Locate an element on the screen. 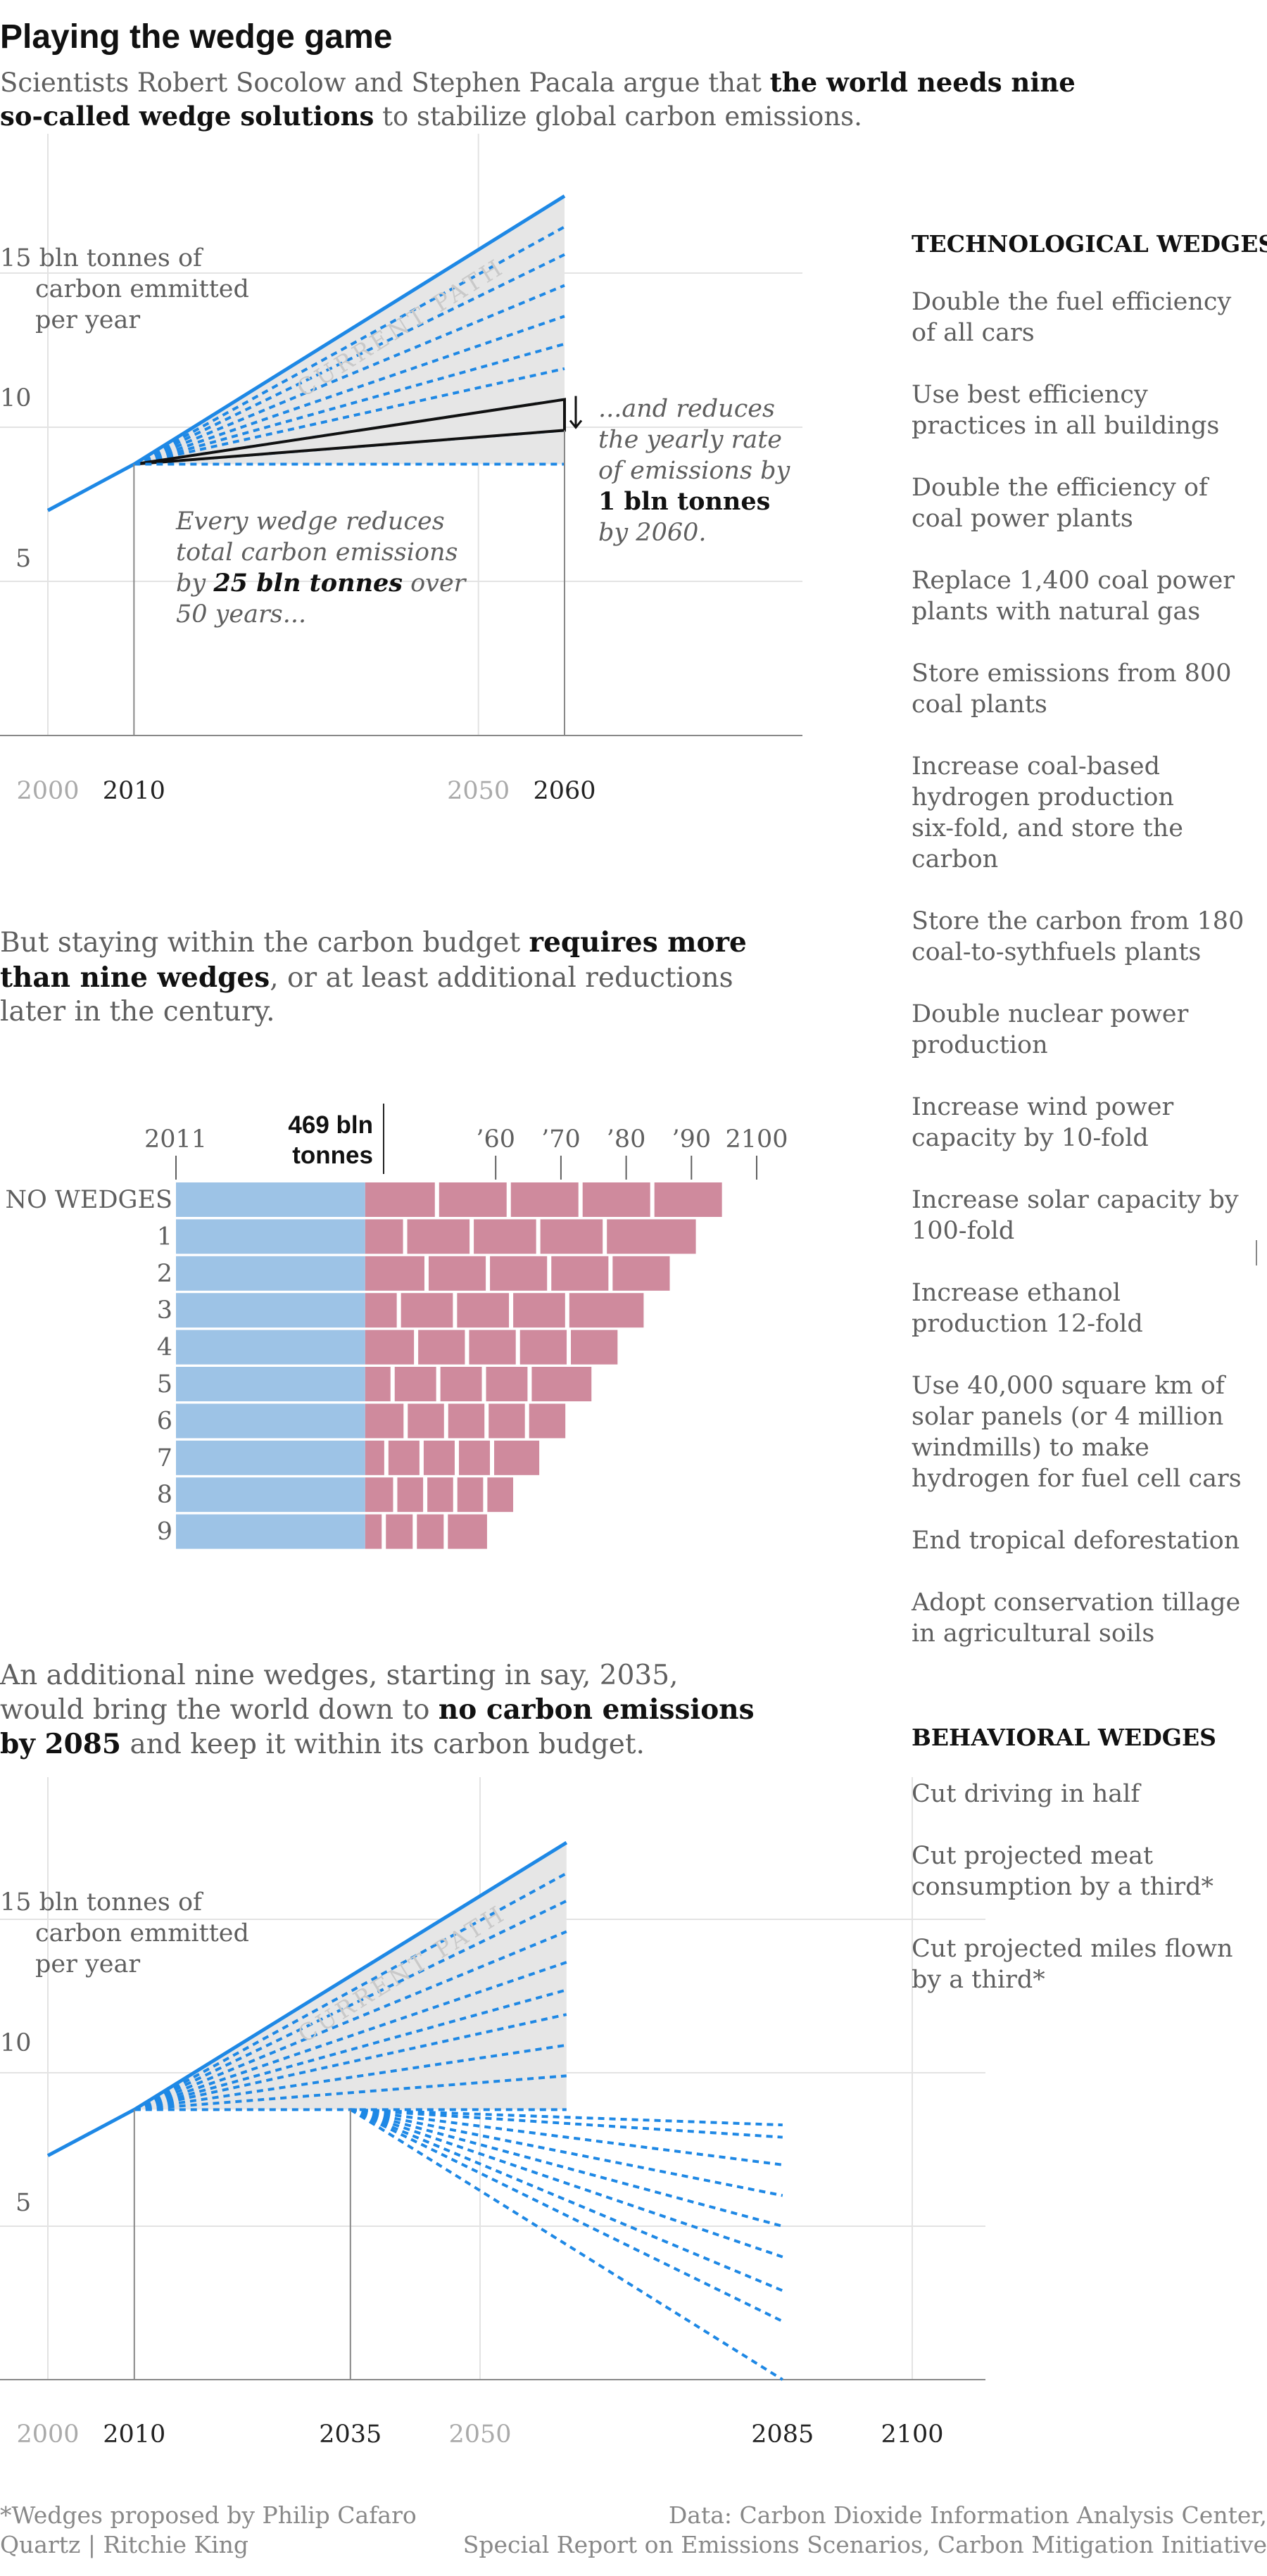  row-labels: NO WEDGES 1 2 3 4 5 6 7 8 9 is located at coordinates (88, 1366).